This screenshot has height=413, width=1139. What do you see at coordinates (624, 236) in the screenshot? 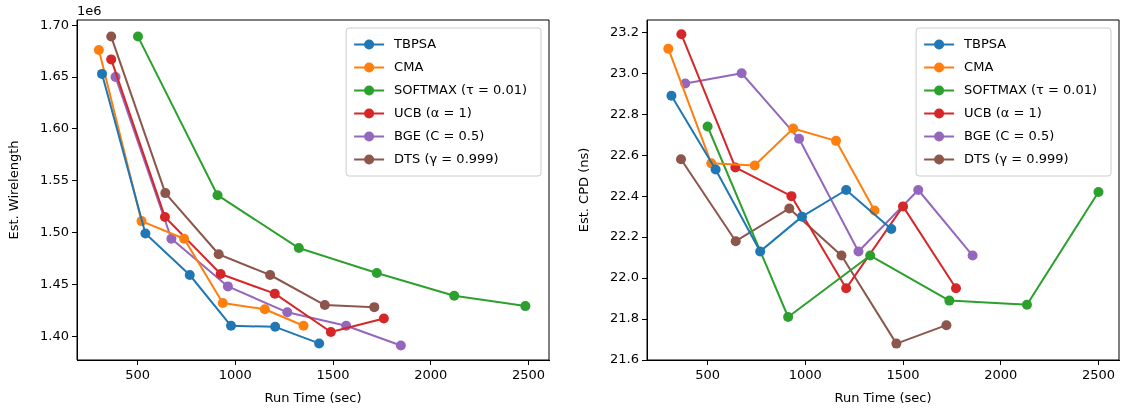
I see `y-tick-label: 22.2` at bounding box center [624, 236].